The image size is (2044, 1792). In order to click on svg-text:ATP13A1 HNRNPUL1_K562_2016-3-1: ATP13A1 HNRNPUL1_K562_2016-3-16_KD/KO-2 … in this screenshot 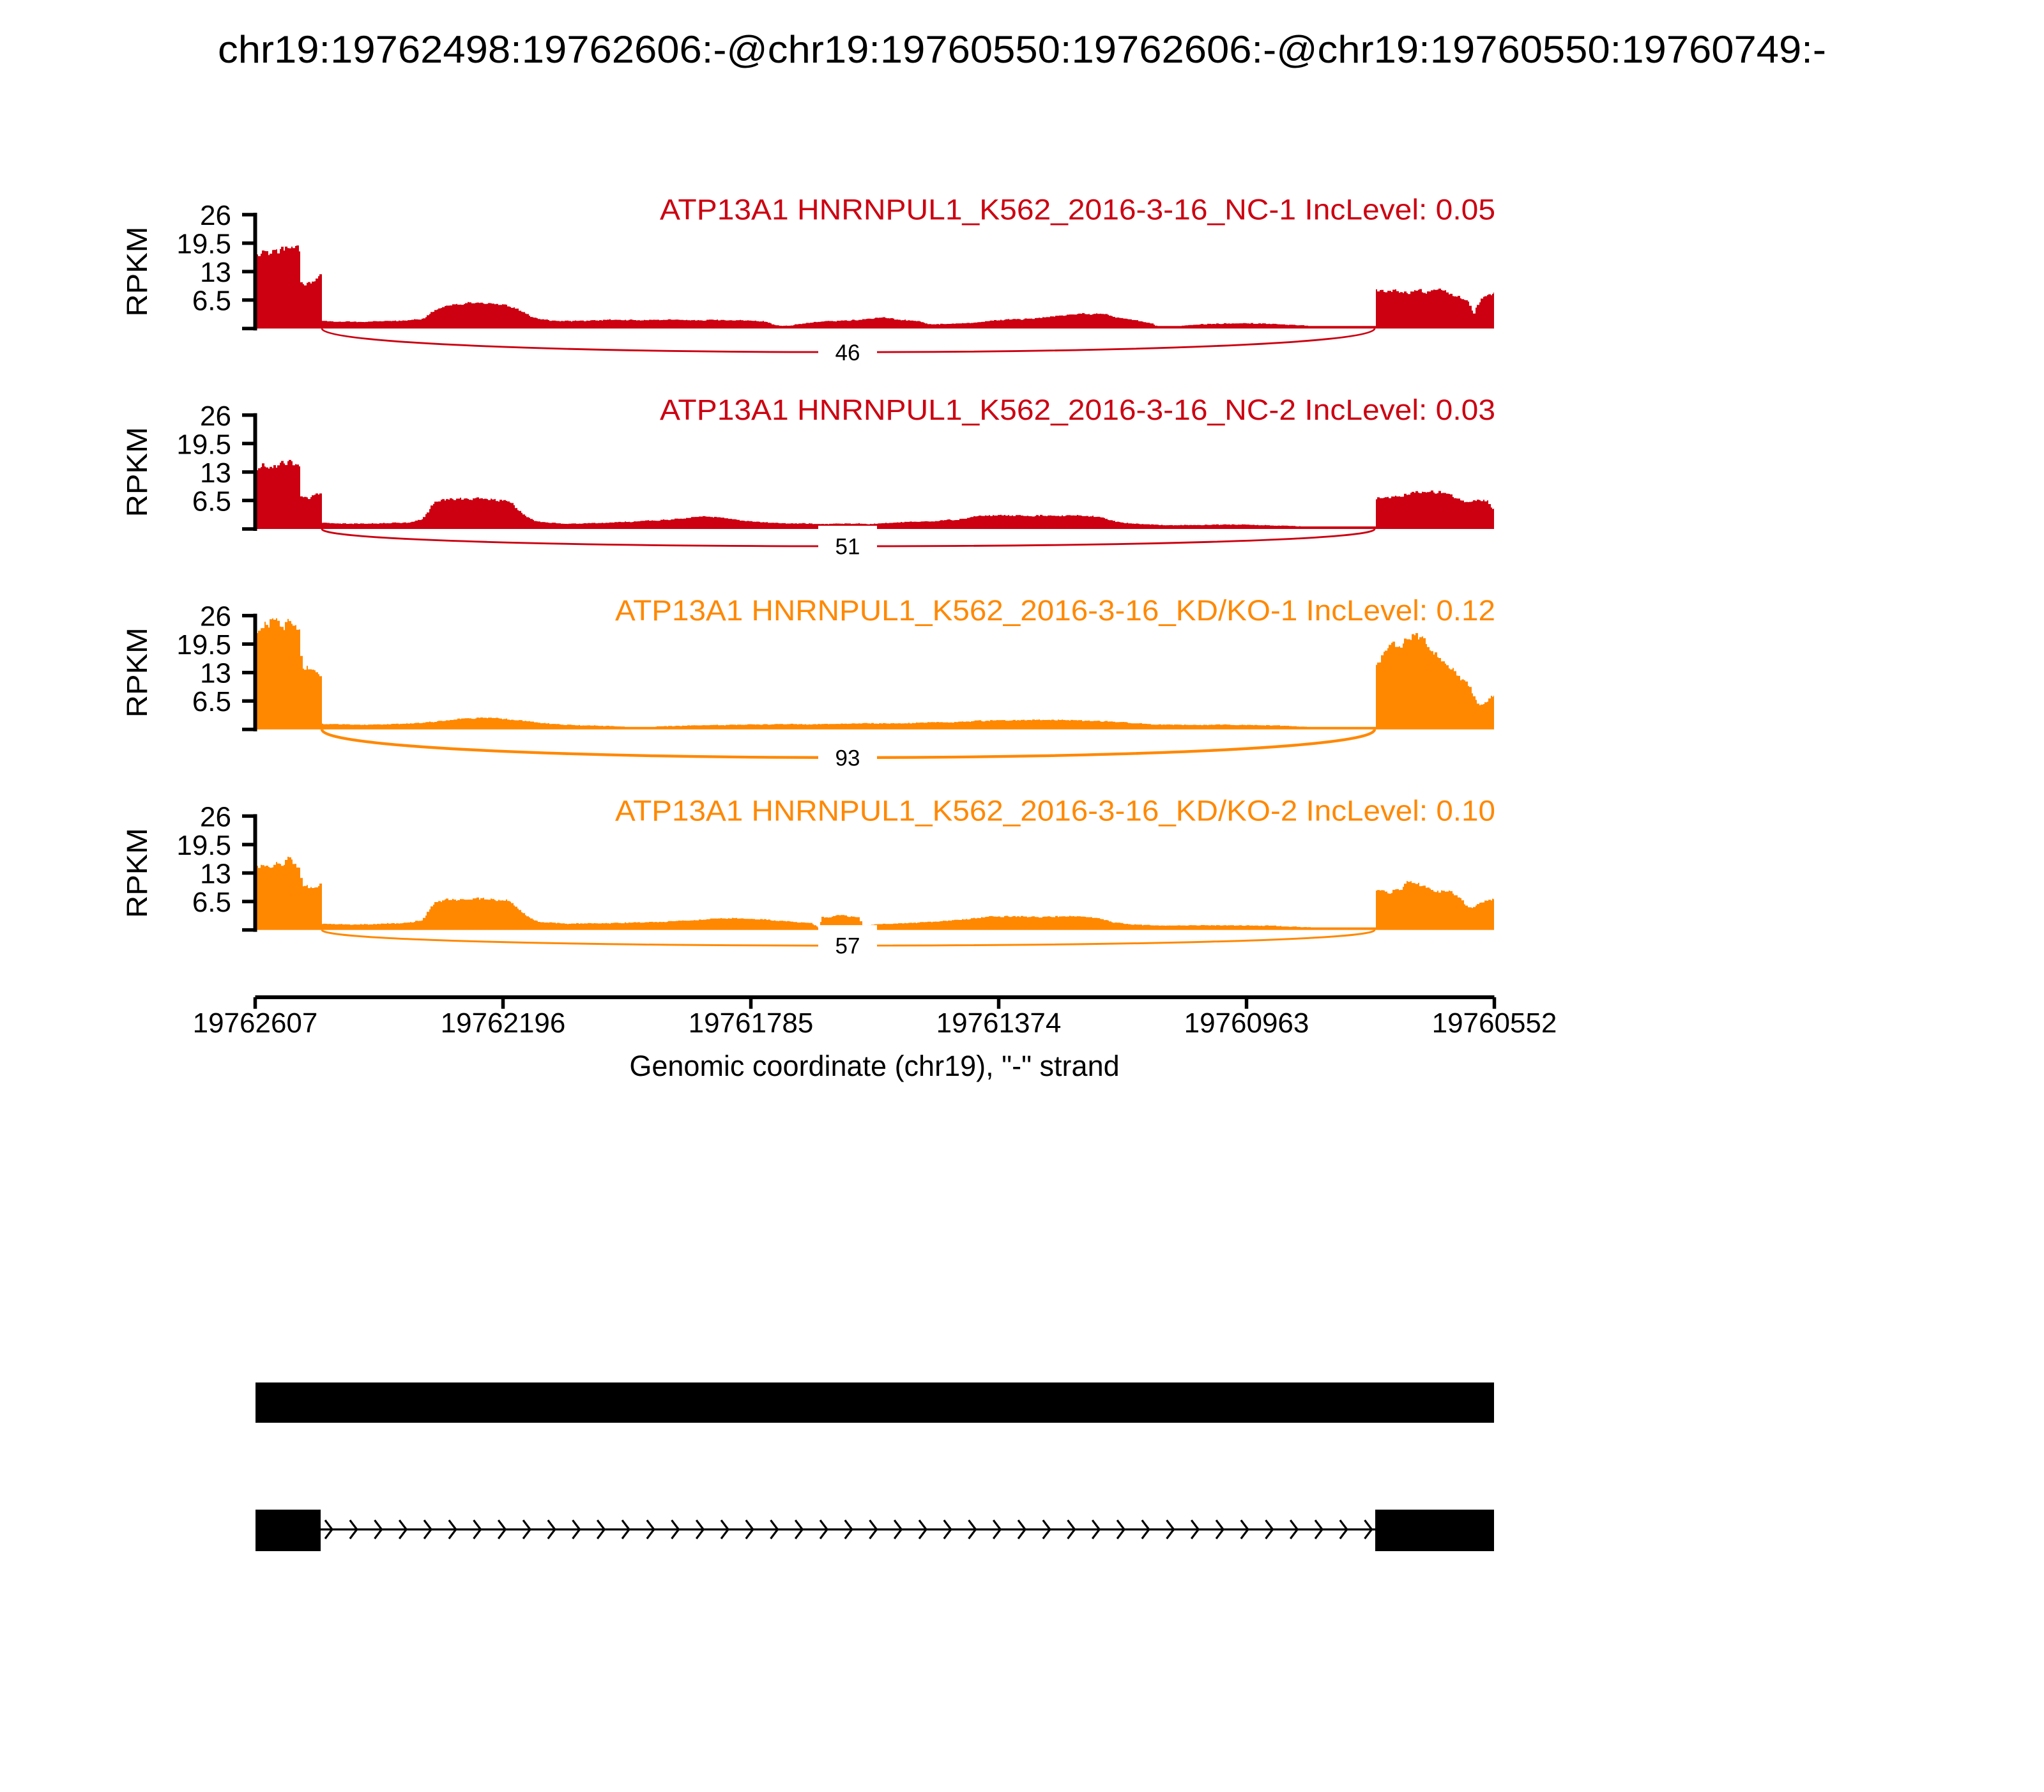, I will do `click(1055, 811)`.